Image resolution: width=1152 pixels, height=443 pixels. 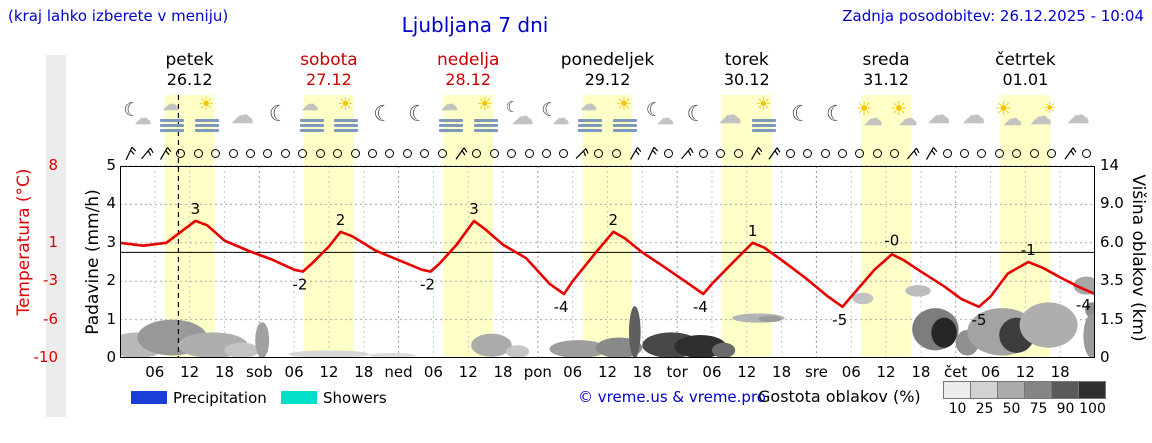 What do you see at coordinates (886, 60) in the screenshot?
I see `day-name: sreda` at bounding box center [886, 60].